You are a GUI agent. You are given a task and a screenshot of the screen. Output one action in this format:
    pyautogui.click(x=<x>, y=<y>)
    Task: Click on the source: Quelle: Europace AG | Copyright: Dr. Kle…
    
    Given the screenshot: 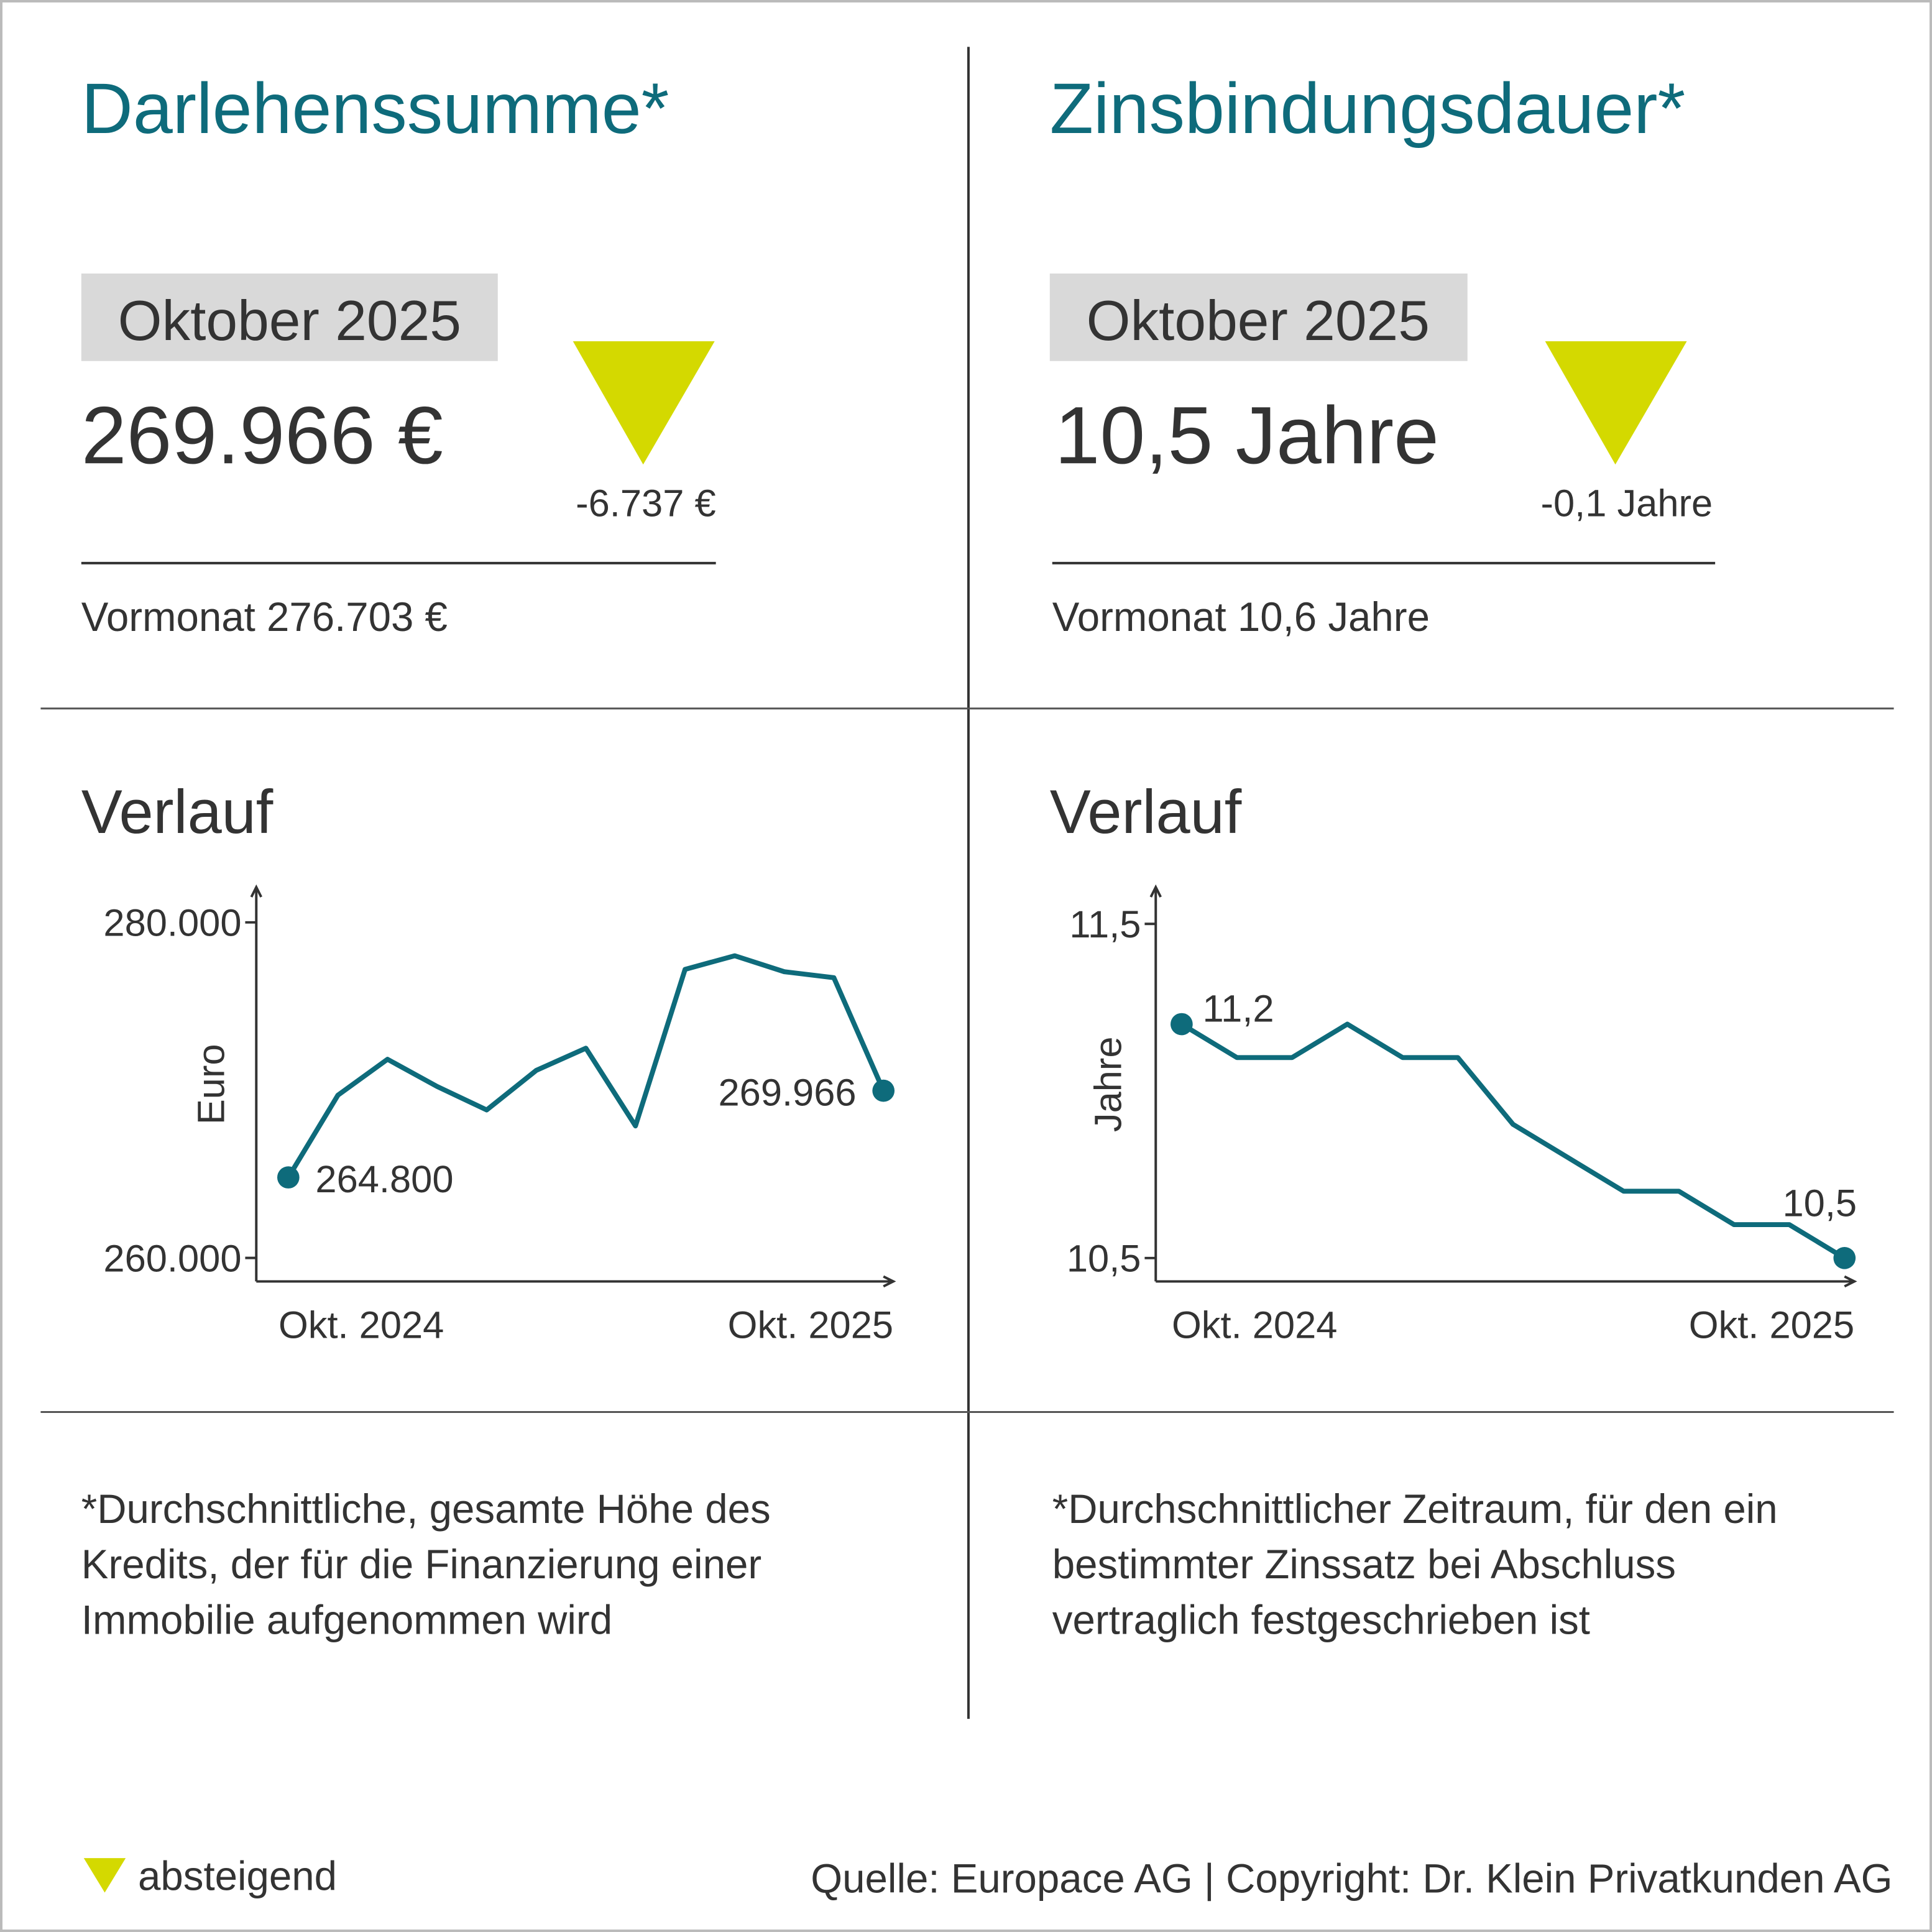 What is the action you would take?
    pyautogui.click(x=1351, y=1879)
    